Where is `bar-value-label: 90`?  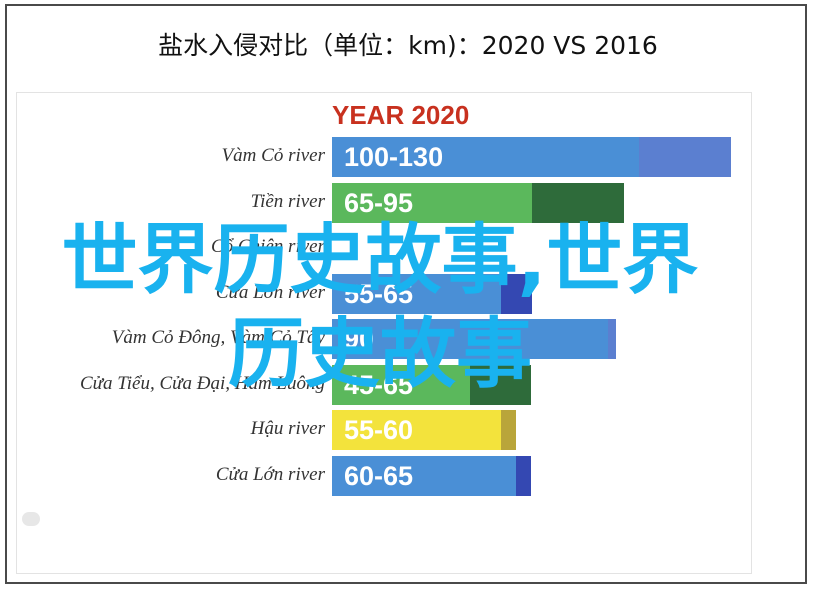 bar-value-label: 90 is located at coordinates (359, 339).